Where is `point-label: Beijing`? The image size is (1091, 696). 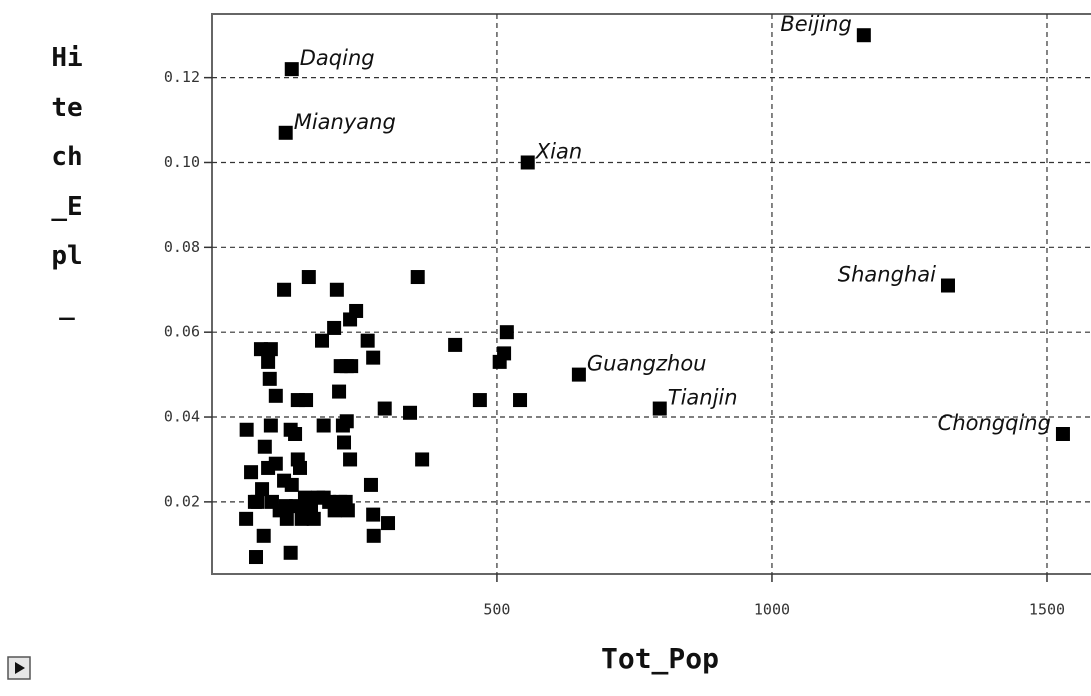 point-label: Beijing is located at coordinates (815, 24).